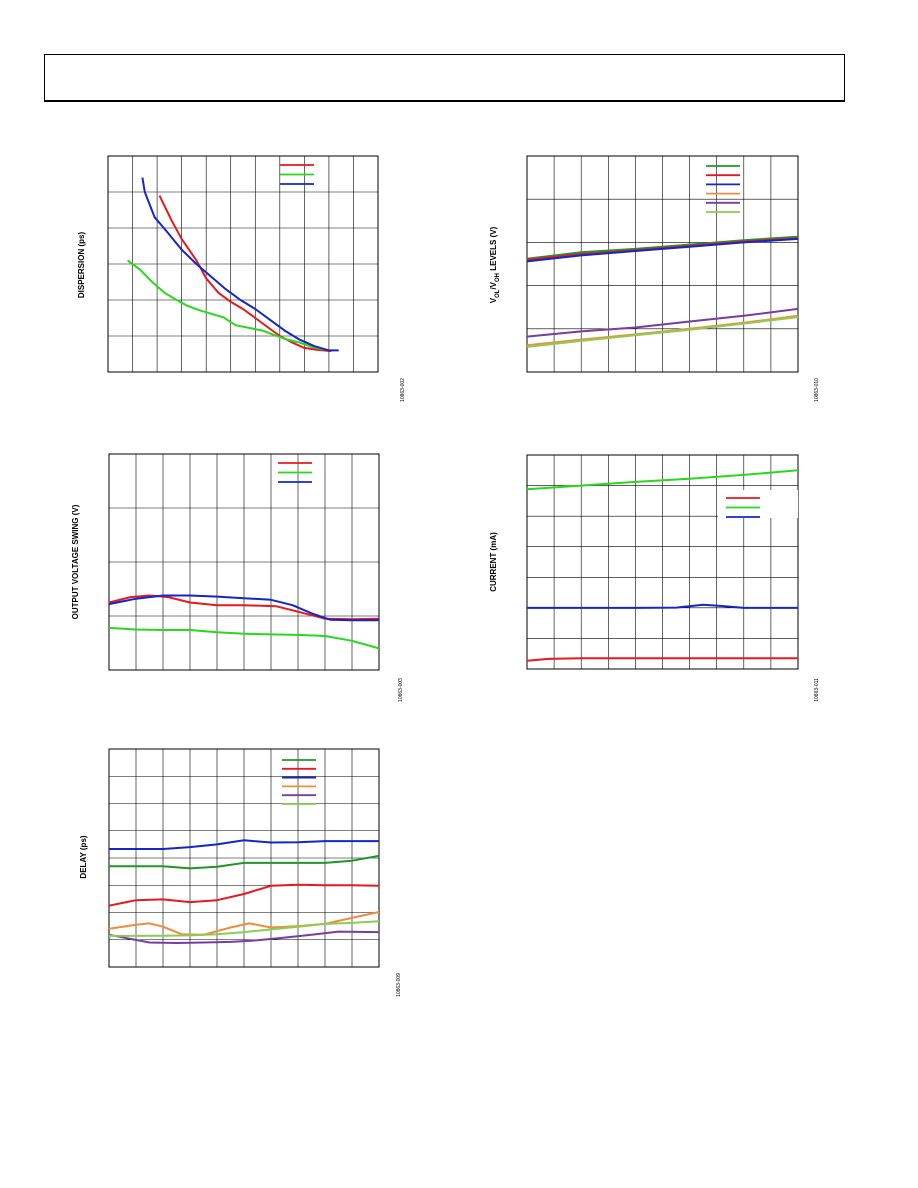 This screenshot has width=918, height=1188. I want to click on dispersion-figure-id: 10863-002, so click(403, 390).